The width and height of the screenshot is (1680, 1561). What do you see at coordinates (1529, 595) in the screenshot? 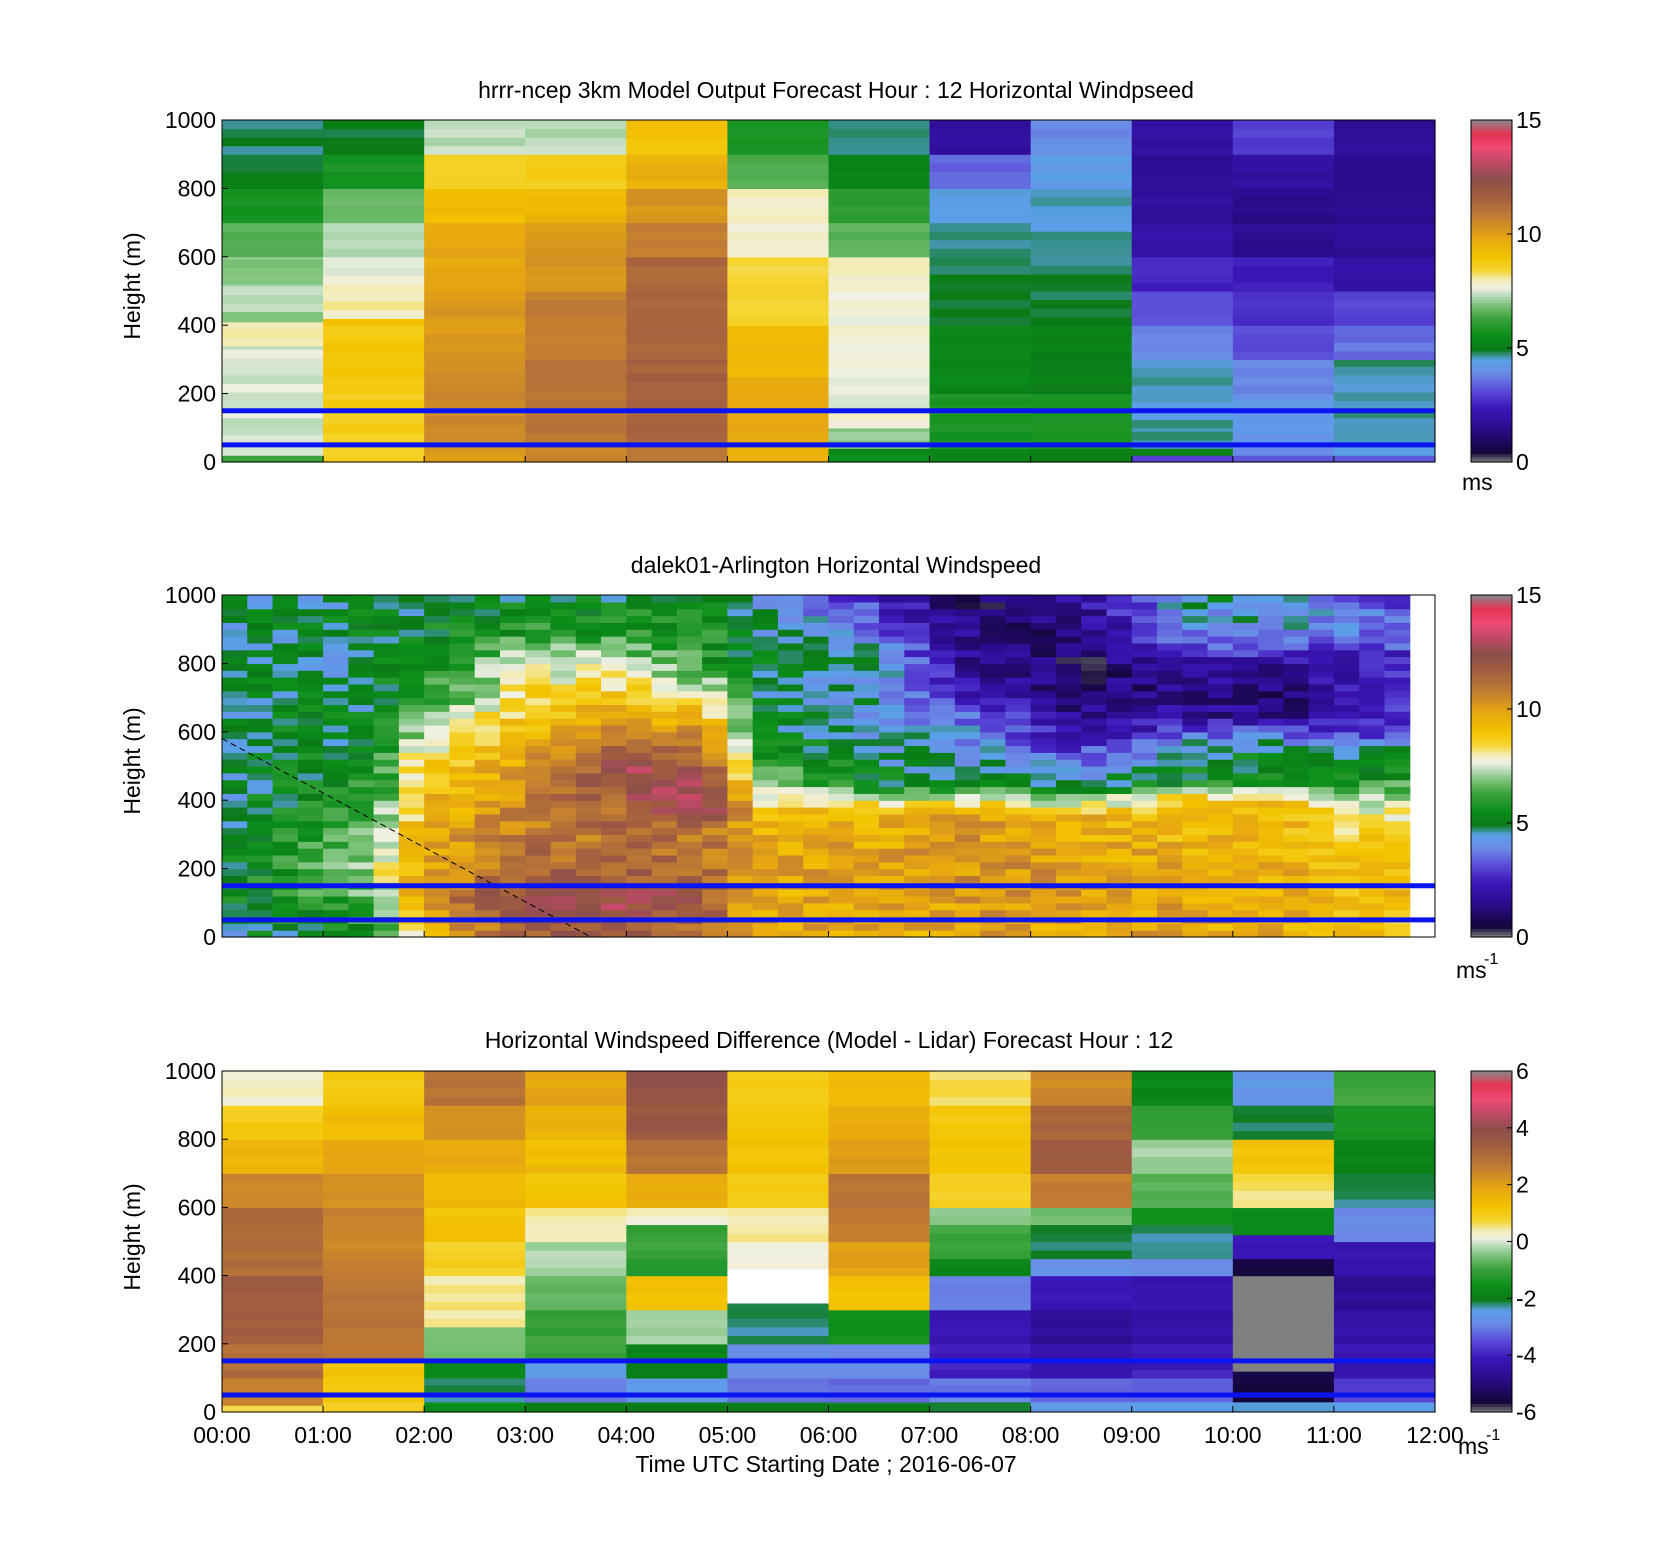
I see `colorbar-tick-label: 15` at bounding box center [1529, 595].